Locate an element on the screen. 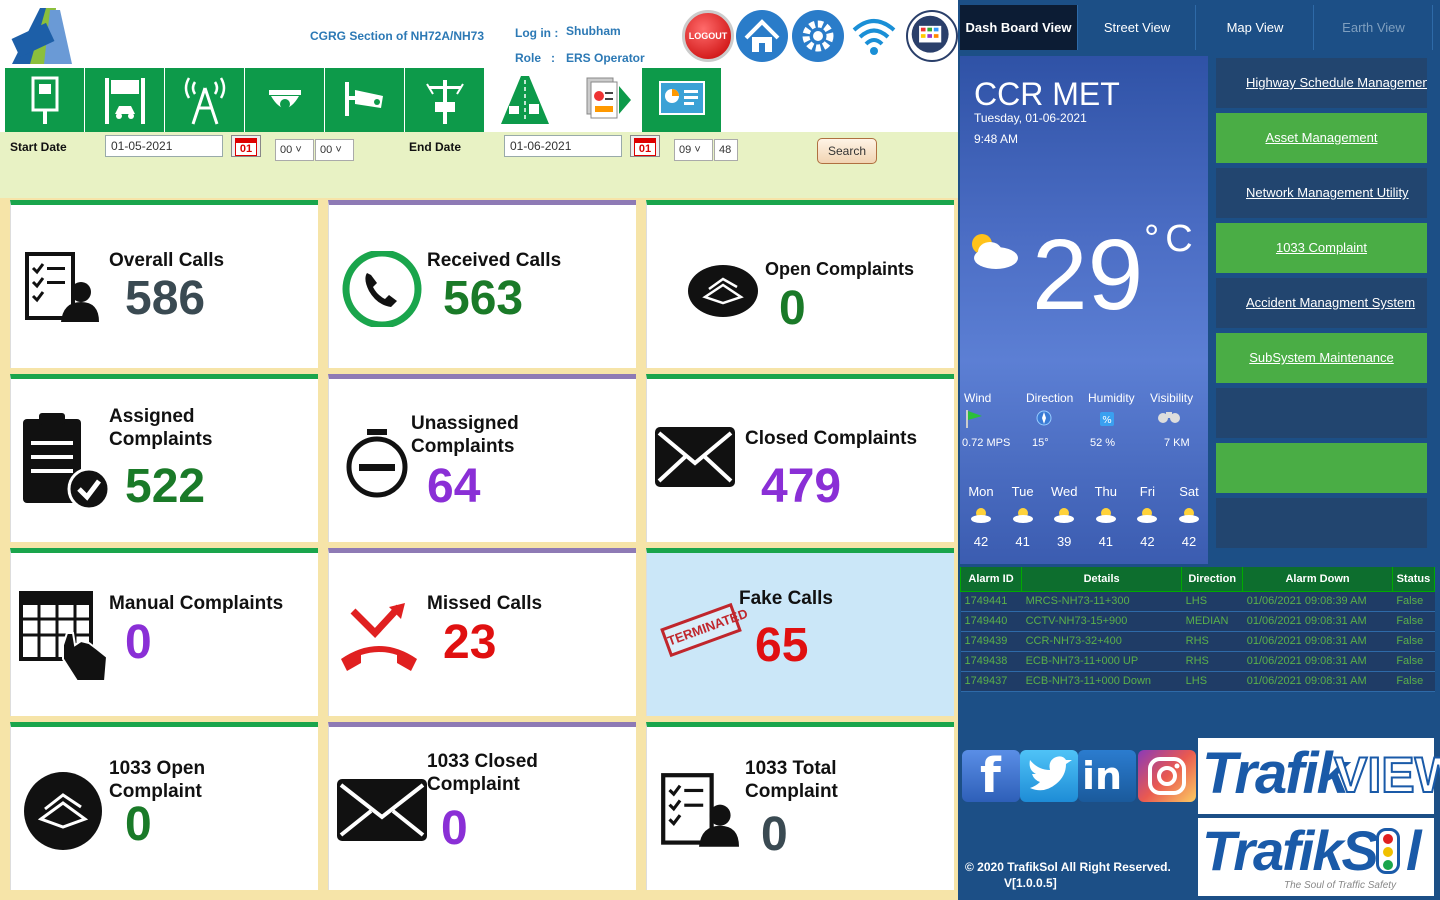  weather-unit: °C is located at coordinates (1171, 239).